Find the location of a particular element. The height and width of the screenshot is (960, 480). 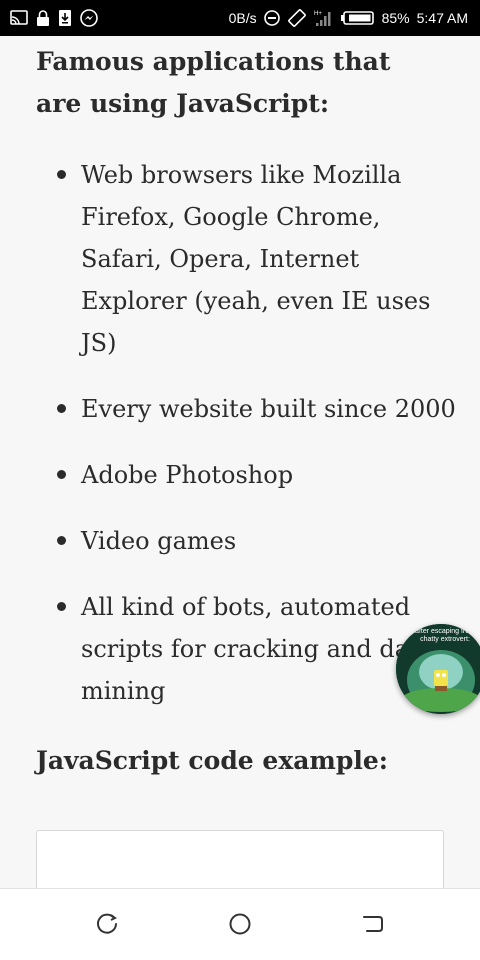

network-speed: 0B/s is located at coordinates (242, 18).